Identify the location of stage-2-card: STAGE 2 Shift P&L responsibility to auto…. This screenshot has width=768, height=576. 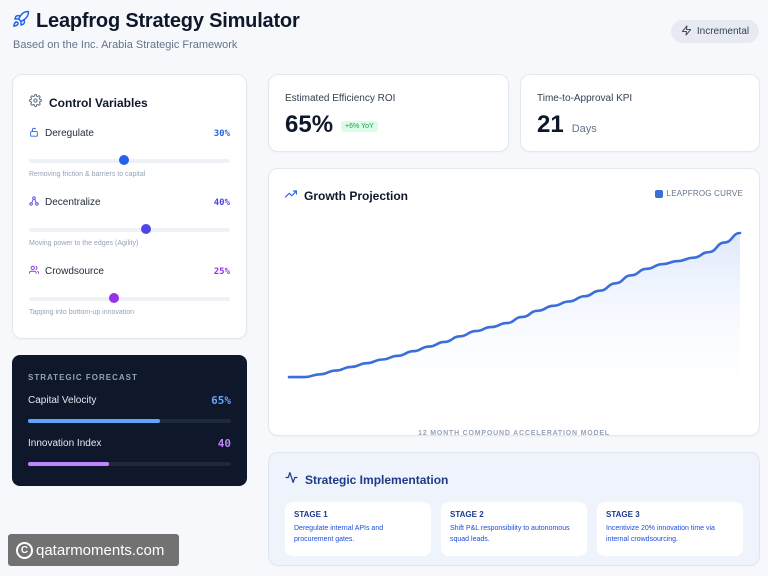
(514, 529).